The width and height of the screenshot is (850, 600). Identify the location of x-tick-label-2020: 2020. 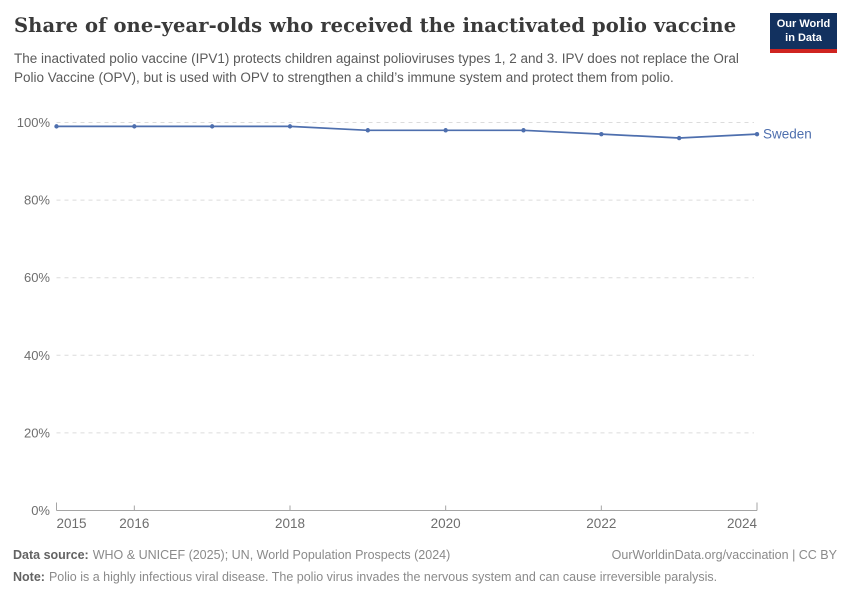
(446, 523).